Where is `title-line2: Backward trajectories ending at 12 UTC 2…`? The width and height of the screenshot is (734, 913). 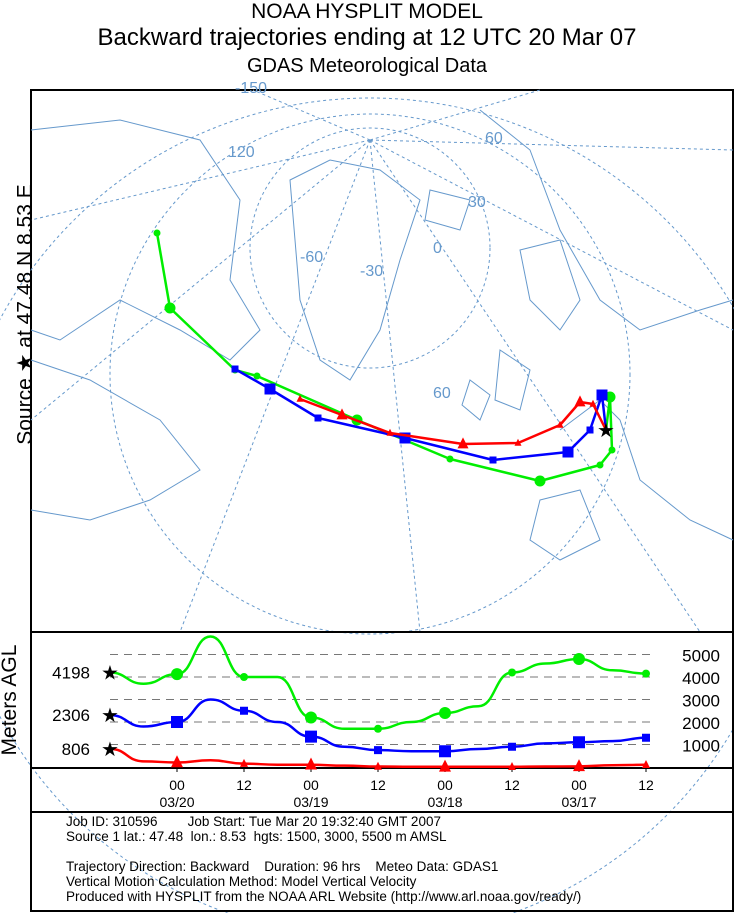 title-line2: Backward trajectories ending at 12 UTC 2… is located at coordinates (367, 37).